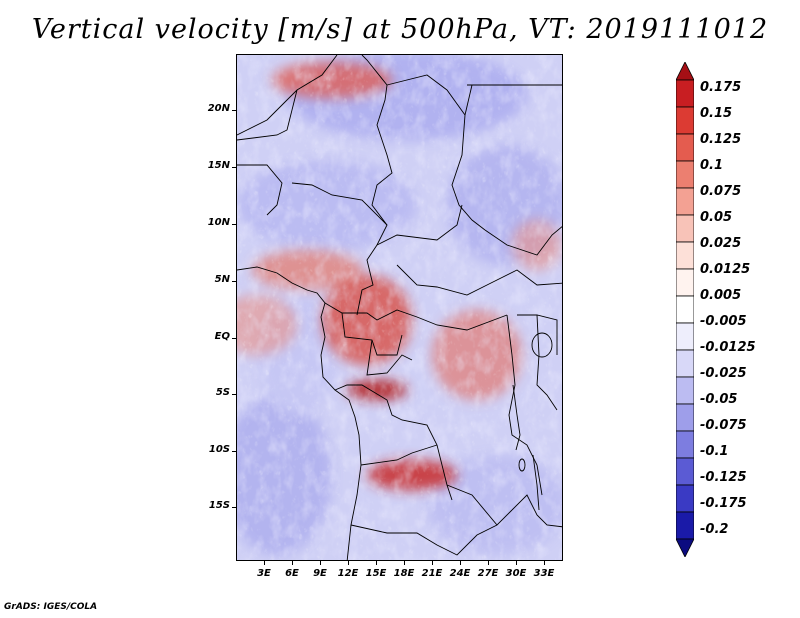 This screenshot has width=800, height=618. What do you see at coordinates (218, 165) in the screenshot?
I see `lat-label-15n: 15N` at bounding box center [218, 165].